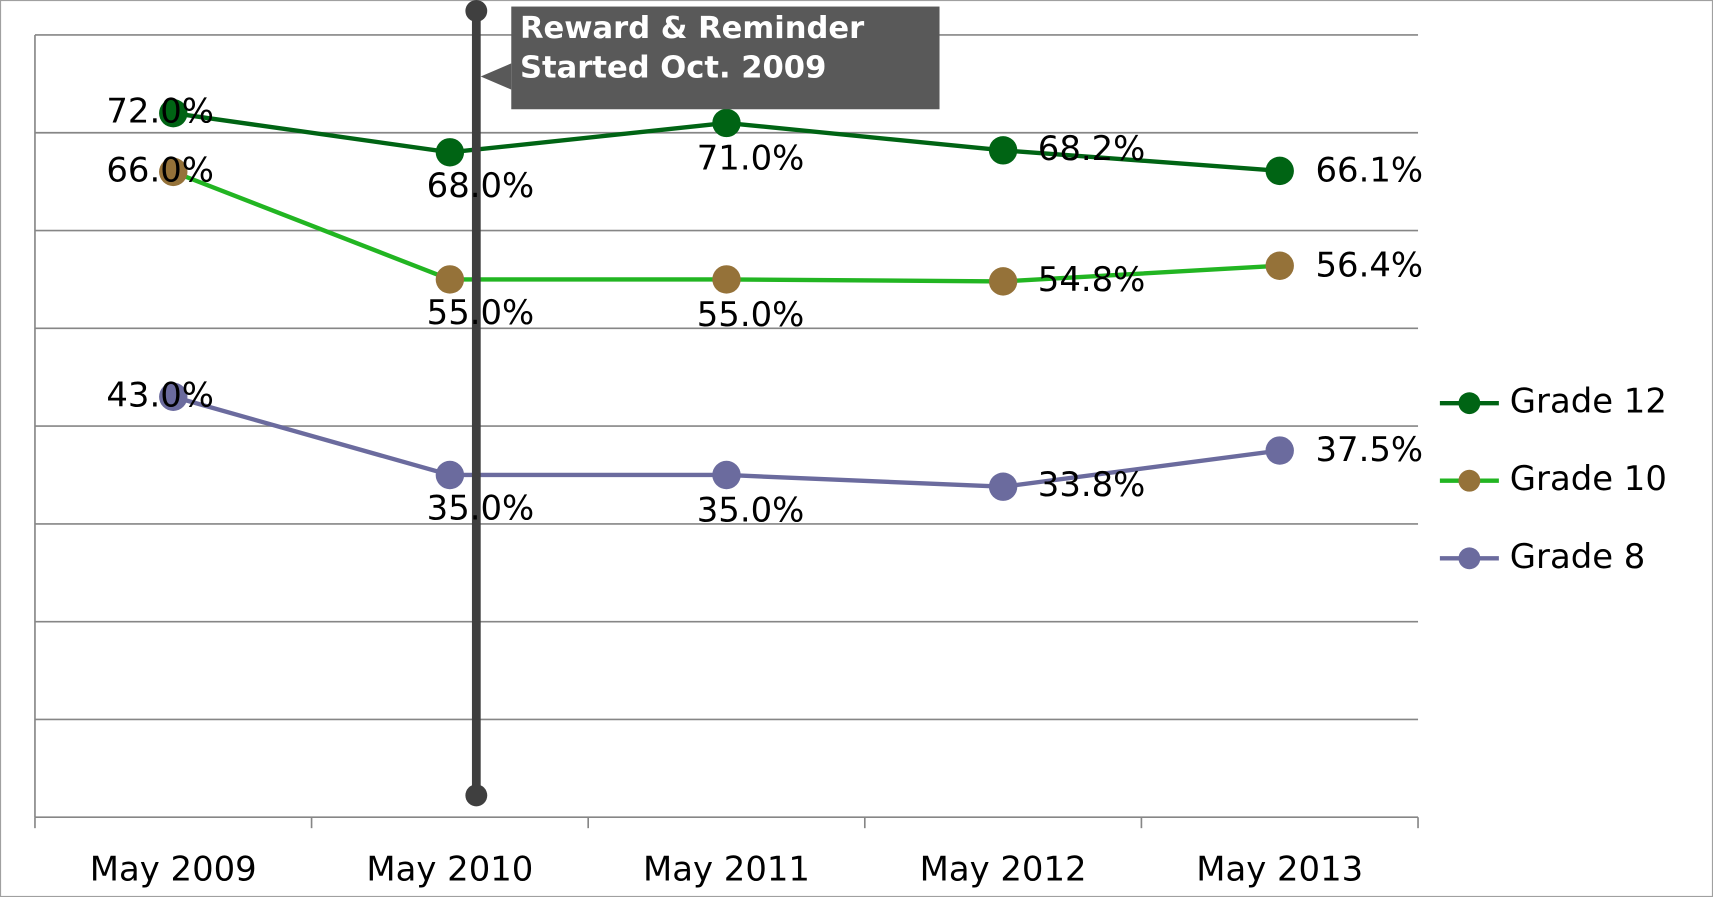 This screenshot has width=1713, height=897. What do you see at coordinates (1578, 556) in the screenshot?
I see `legend-label: Grade 8` at bounding box center [1578, 556].